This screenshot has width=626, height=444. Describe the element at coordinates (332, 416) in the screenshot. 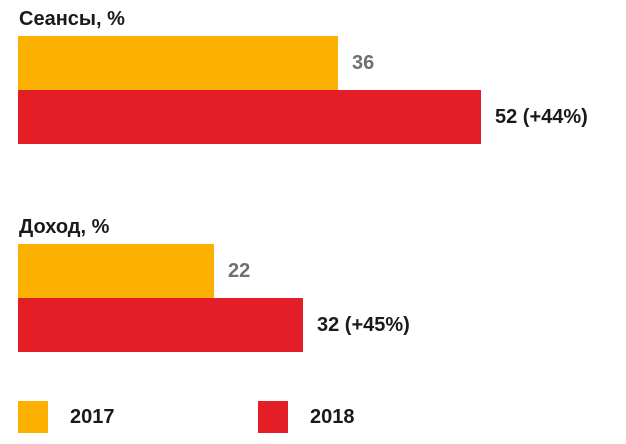

I see `legend-label-2018: 2018` at that location.